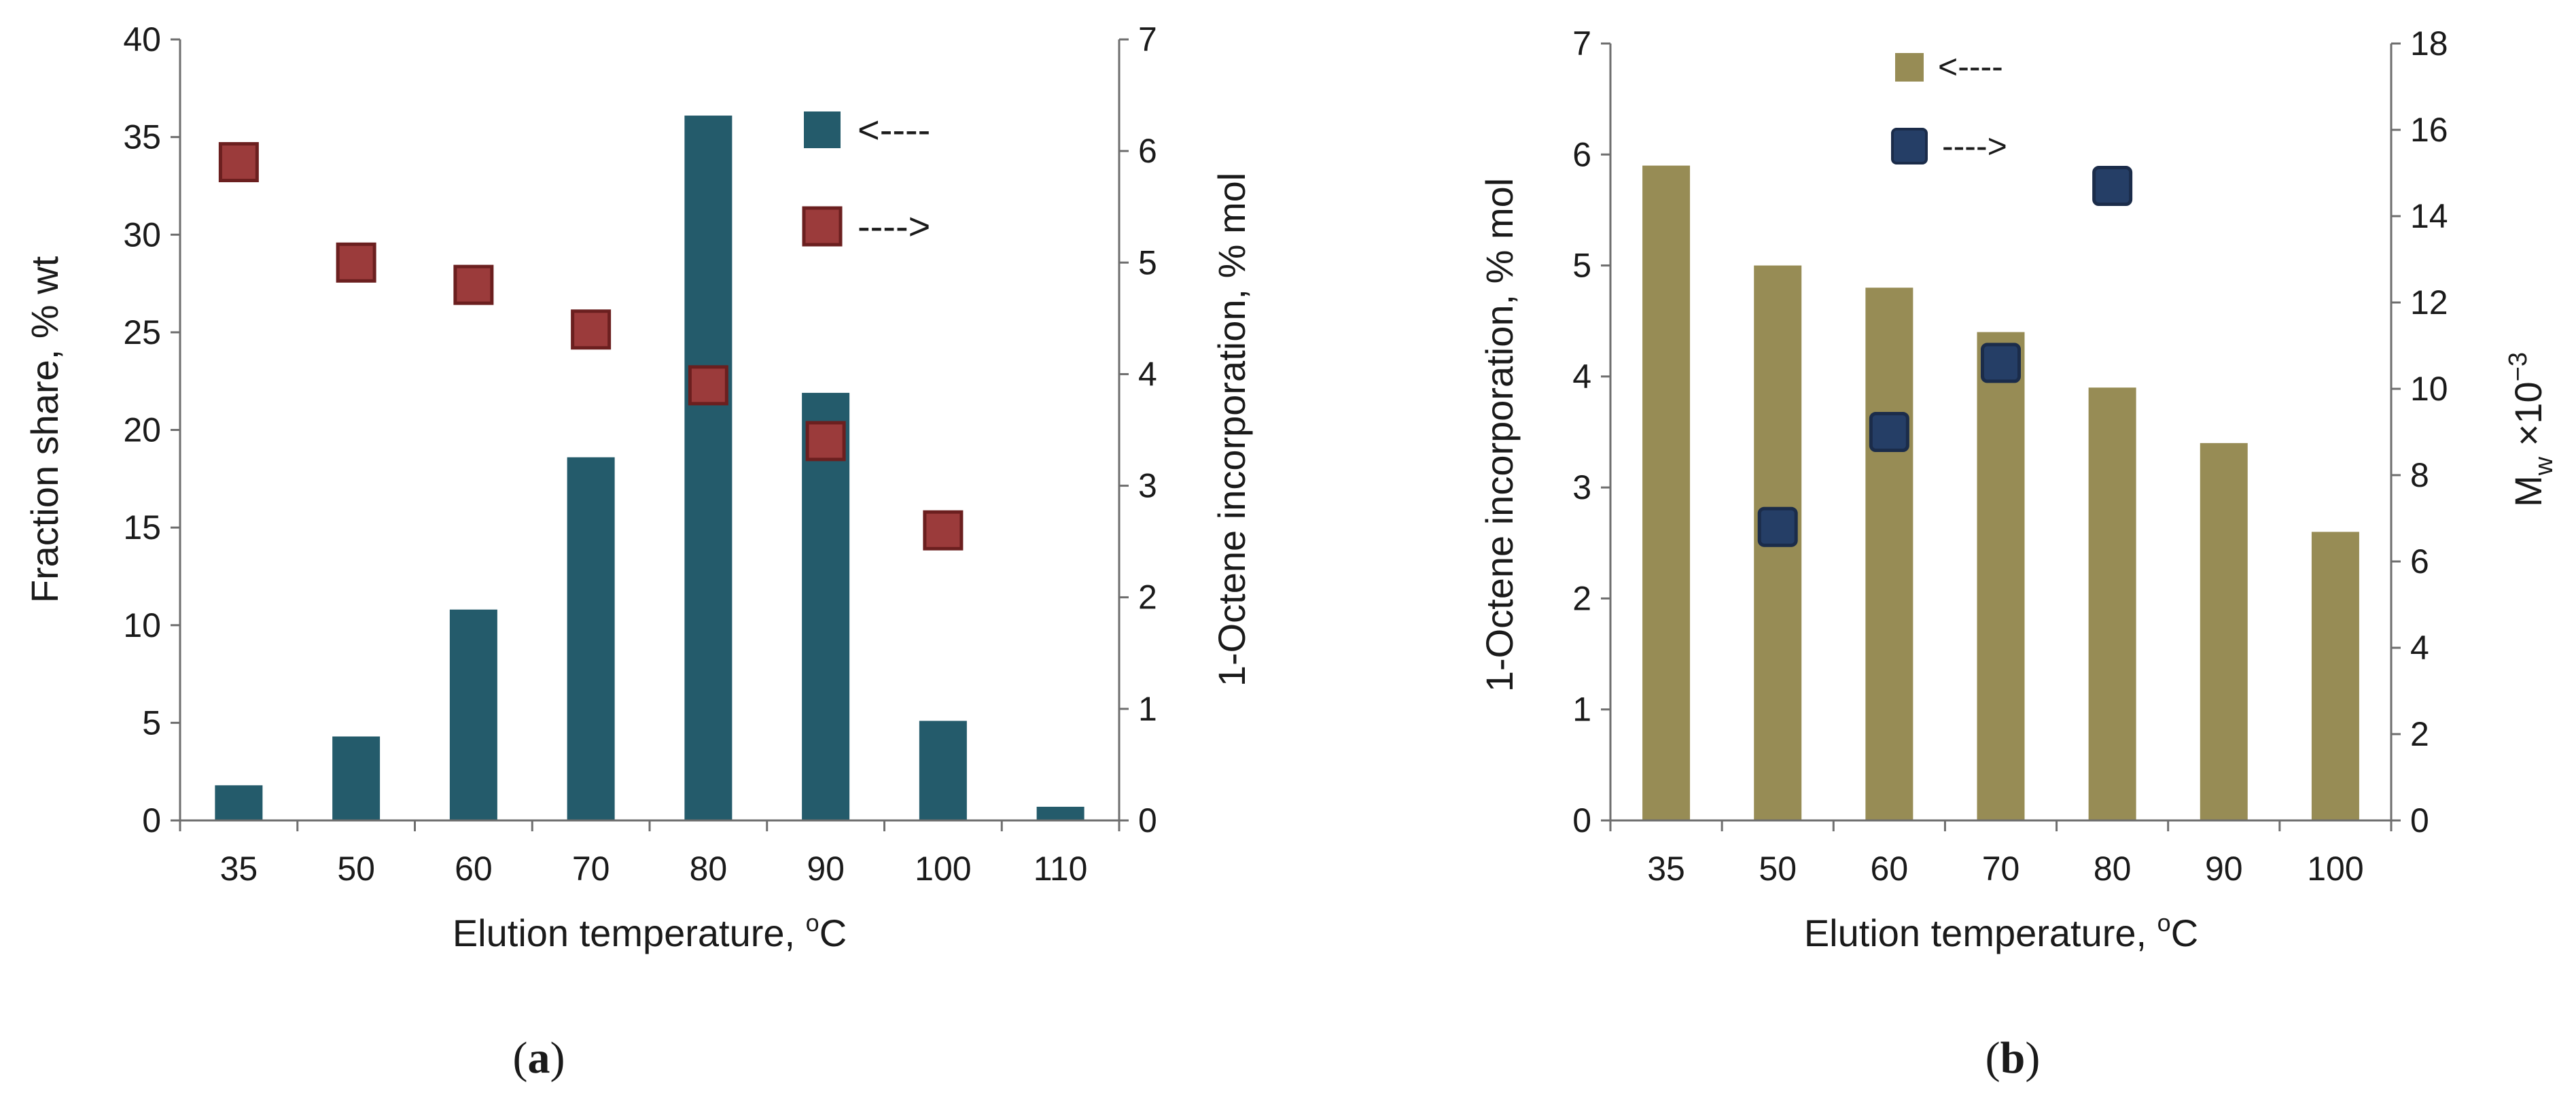 The height and width of the screenshot is (1110, 2576). What do you see at coordinates (1581, 154) in the screenshot?
I see `panel-b-y-left-tick-label: 6` at bounding box center [1581, 154].